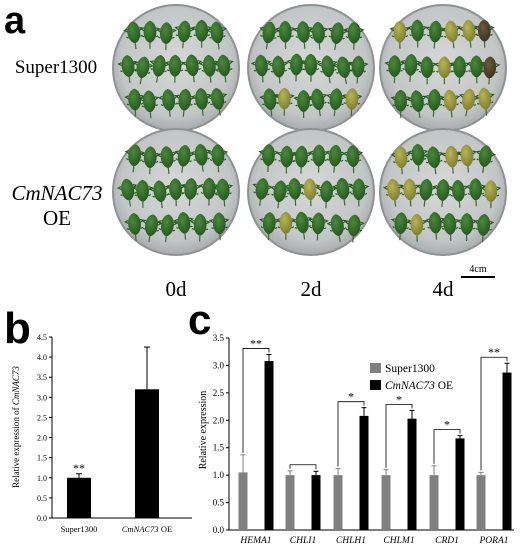  Describe the element at coordinates (219, 338) in the screenshot. I see `panel-c-ytick-label: 3.5` at that location.